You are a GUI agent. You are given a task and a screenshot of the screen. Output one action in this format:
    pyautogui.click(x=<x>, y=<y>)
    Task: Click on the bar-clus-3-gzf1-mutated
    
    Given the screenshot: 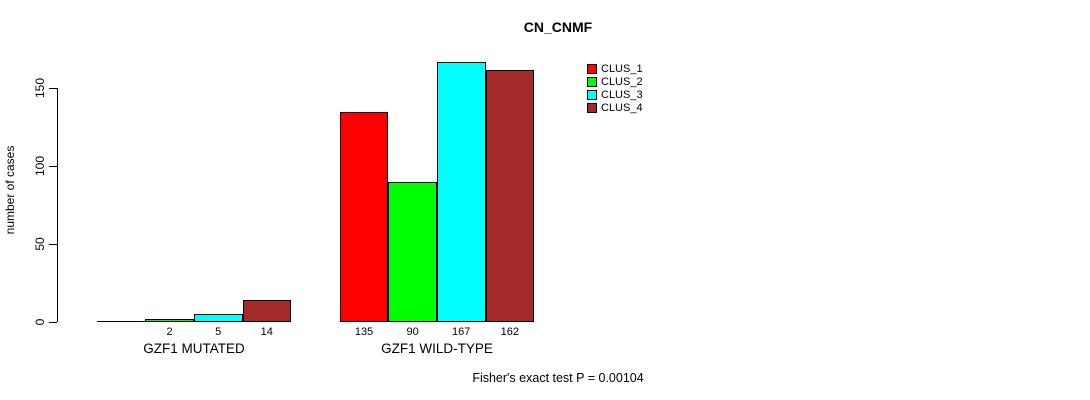 What is the action you would take?
    pyautogui.click(x=218, y=318)
    